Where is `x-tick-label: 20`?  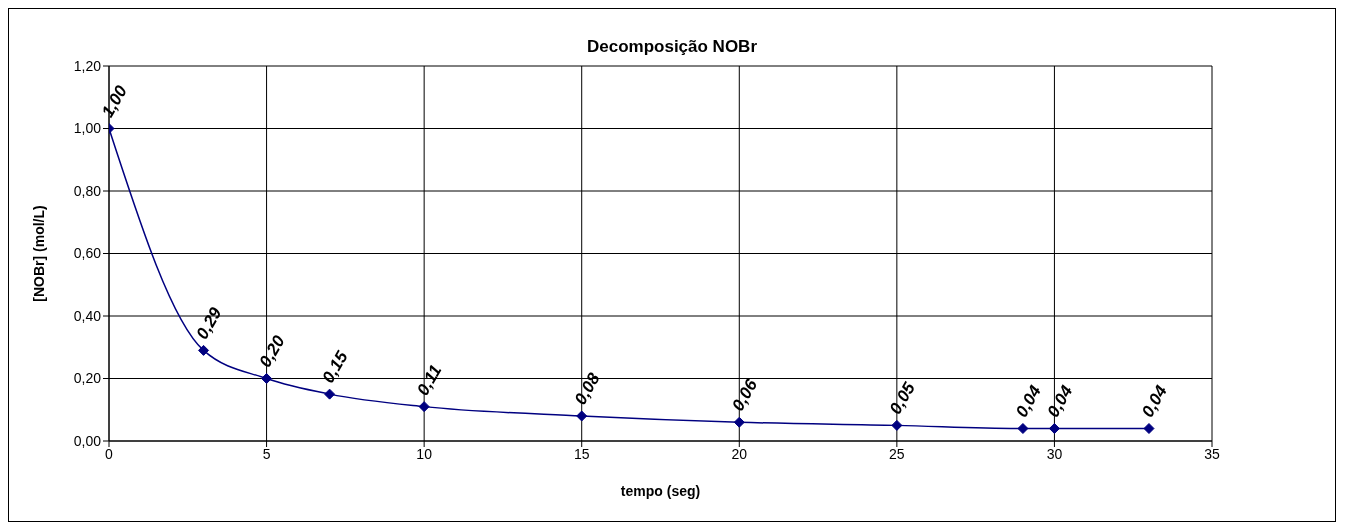
x-tick-label: 20 is located at coordinates (739, 453).